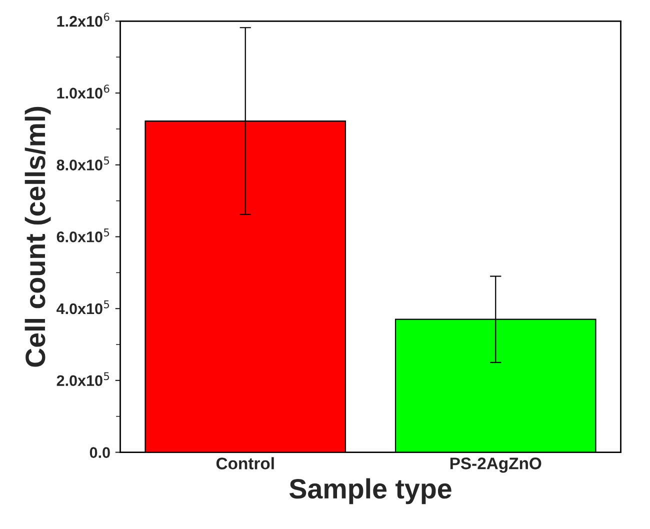 This screenshot has width=650, height=529. Describe the element at coordinates (83, 19) in the screenshot. I see `y-tick-label: 1.2x10$^{6}$` at that location.